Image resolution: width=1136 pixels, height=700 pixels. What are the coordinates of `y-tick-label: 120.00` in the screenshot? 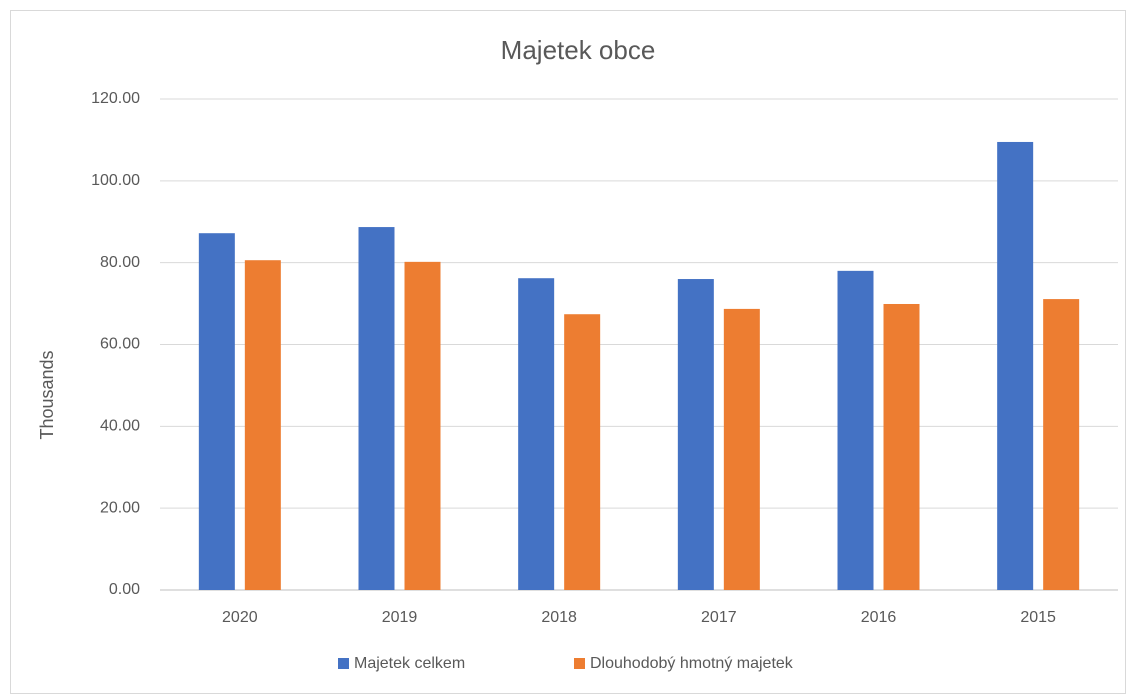 It's located at (115, 98).